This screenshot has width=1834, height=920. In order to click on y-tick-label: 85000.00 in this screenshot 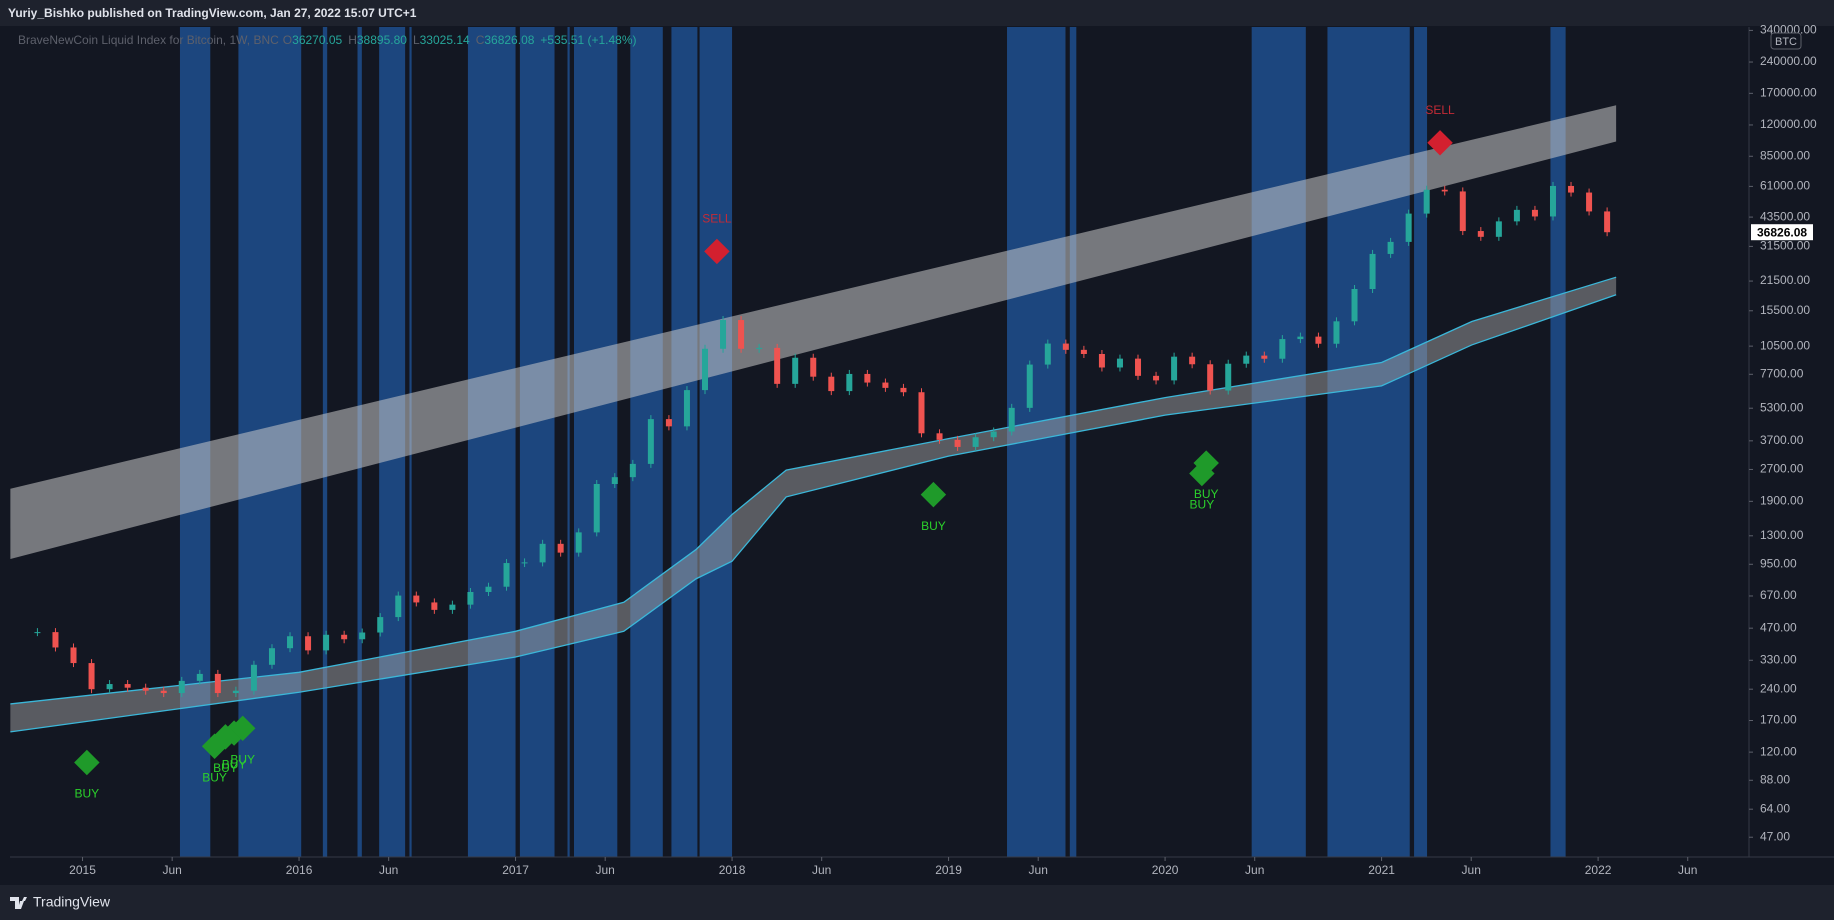, I will do `click(1785, 155)`.